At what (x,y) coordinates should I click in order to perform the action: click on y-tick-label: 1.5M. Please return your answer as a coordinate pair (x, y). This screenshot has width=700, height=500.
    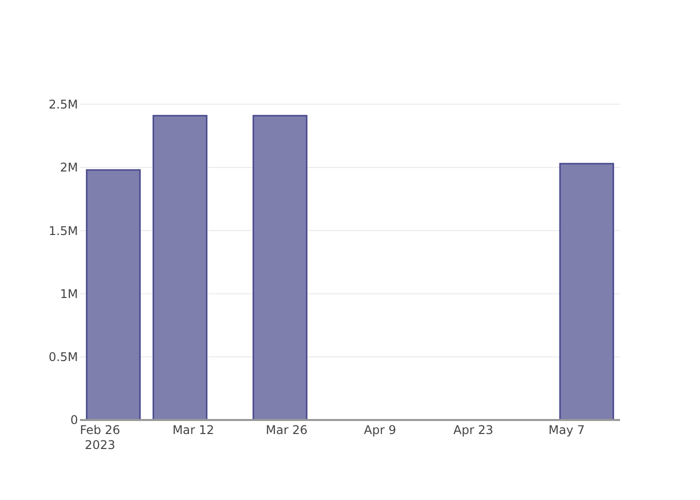
    Looking at the image, I should click on (63, 231).